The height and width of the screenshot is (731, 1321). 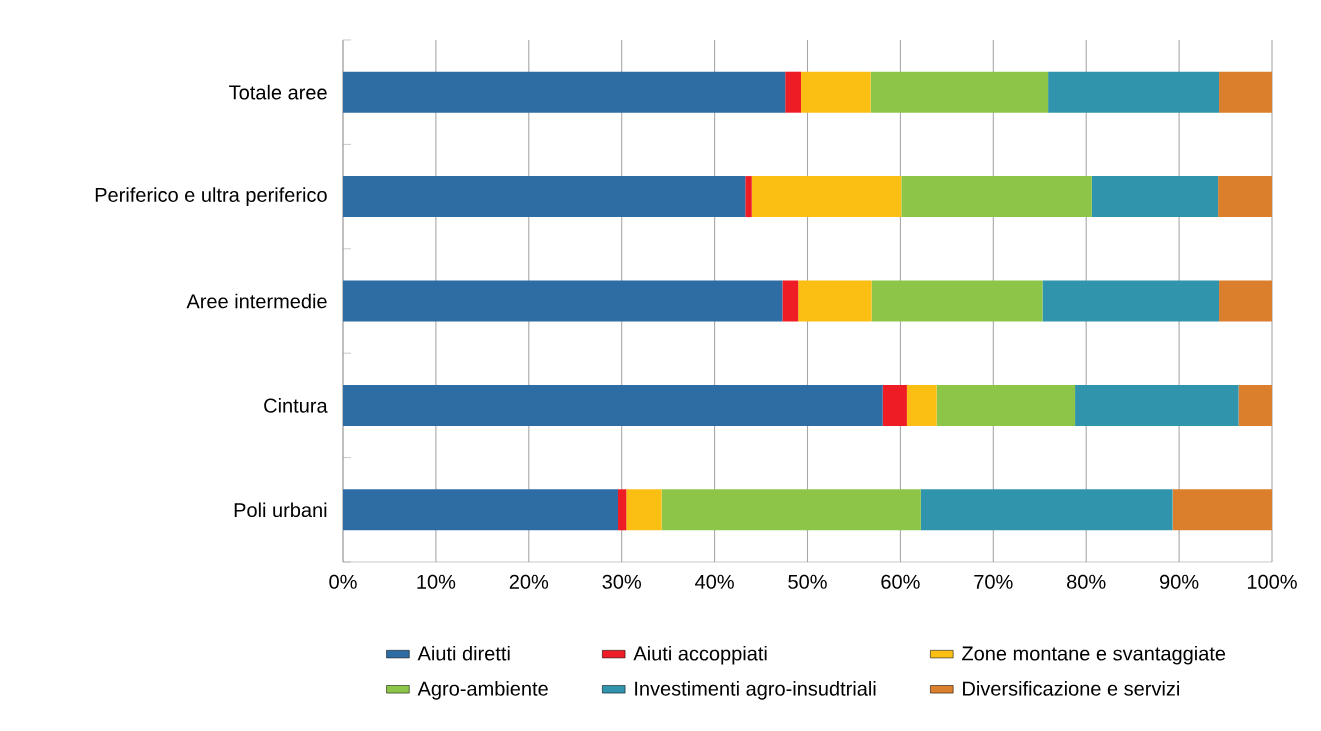 What do you see at coordinates (755, 690) in the screenshot?
I see `legend-label: Investimenti agro-insudtriali` at bounding box center [755, 690].